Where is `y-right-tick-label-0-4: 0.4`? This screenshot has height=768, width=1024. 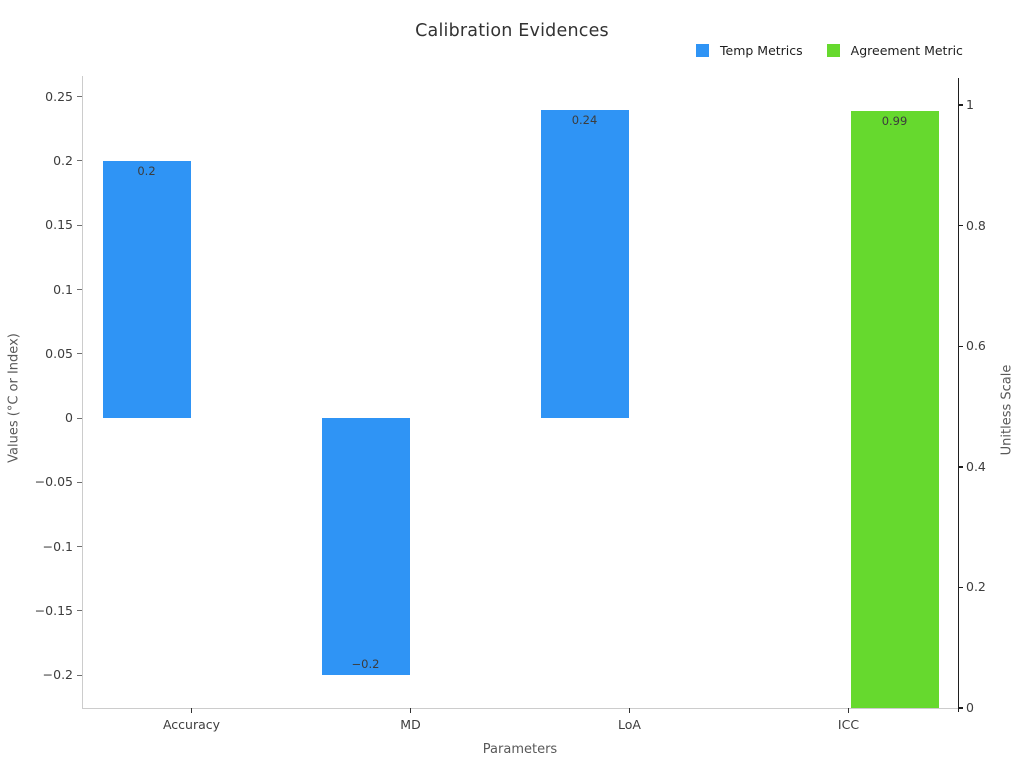 y-right-tick-label-0-4: 0.4 is located at coordinates (976, 466).